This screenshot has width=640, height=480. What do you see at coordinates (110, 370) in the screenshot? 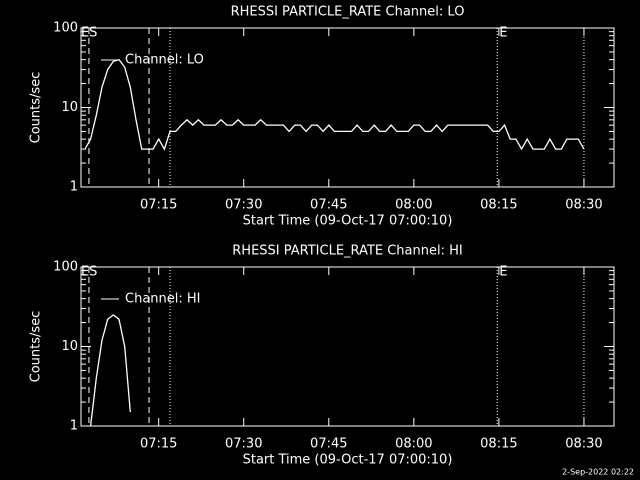
I see `data-line` at bounding box center [110, 370].